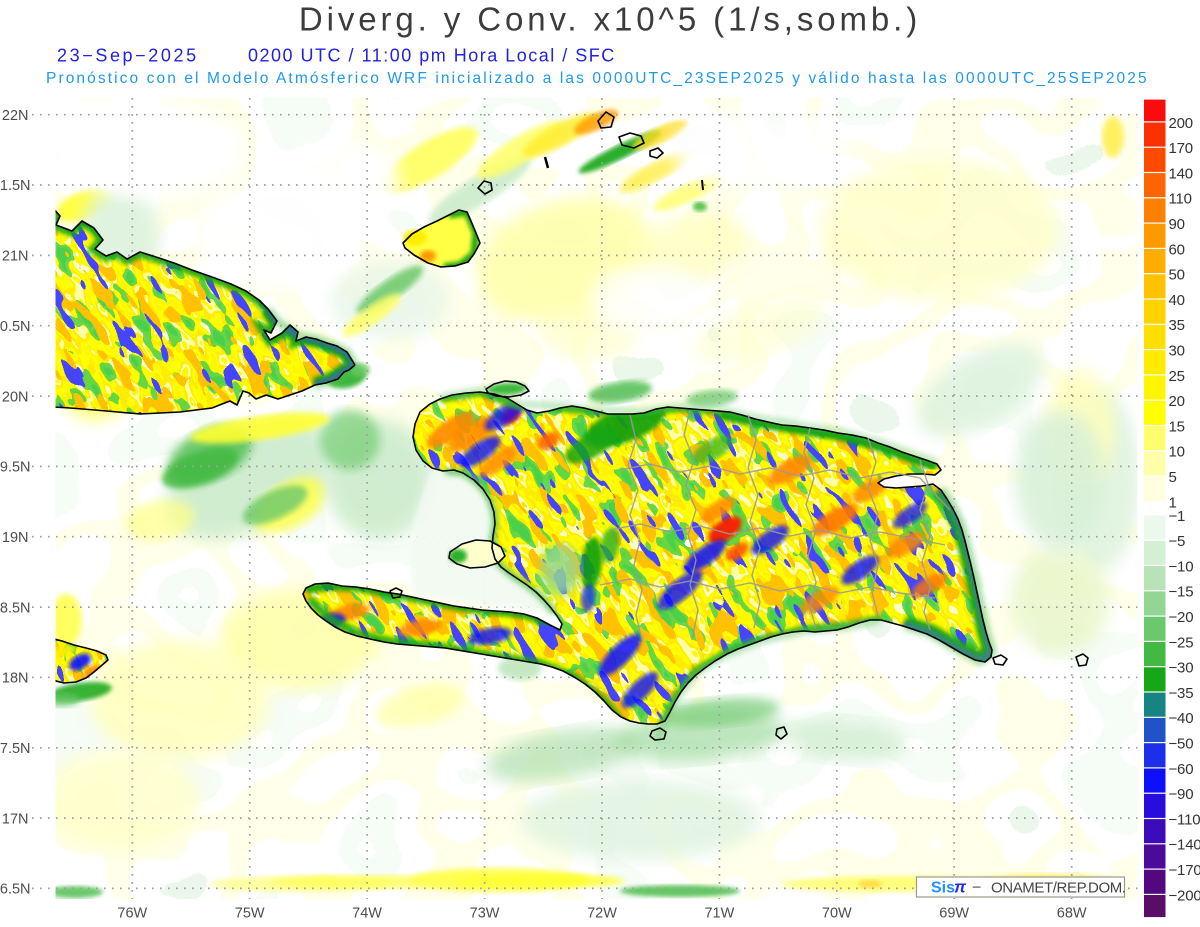 This screenshot has height=927, width=1200. What do you see at coordinates (1181, 668) in the screenshot?
I see `svg-text: −30` at bounding box center [1181, 668].